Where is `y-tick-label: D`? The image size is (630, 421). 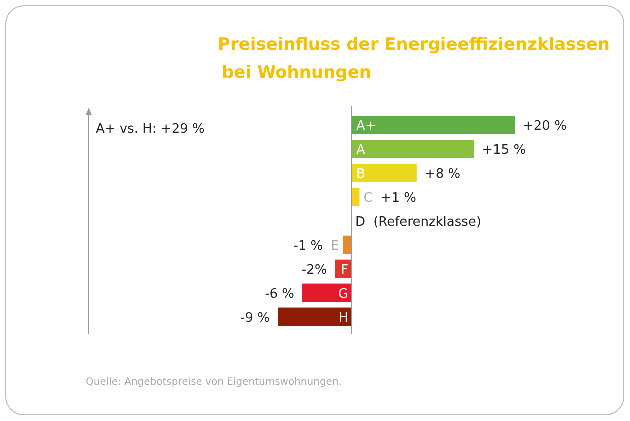 y-tick-label: D is located at coordinates (361, 222).